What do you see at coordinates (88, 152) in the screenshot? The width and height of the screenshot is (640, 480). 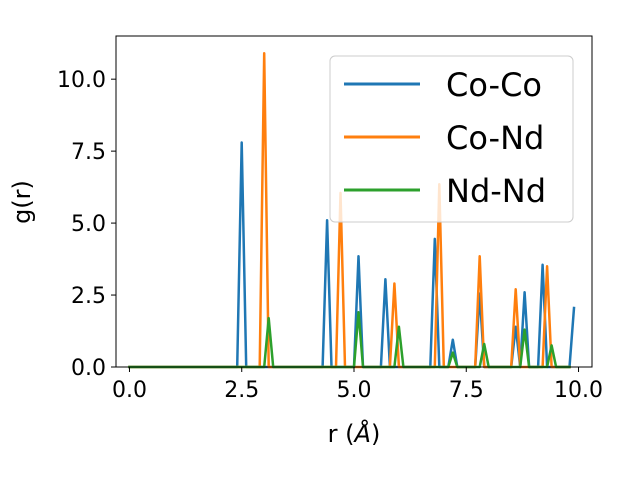 I see `y-tick-label: 7.5` at bounding box center [88, 152].